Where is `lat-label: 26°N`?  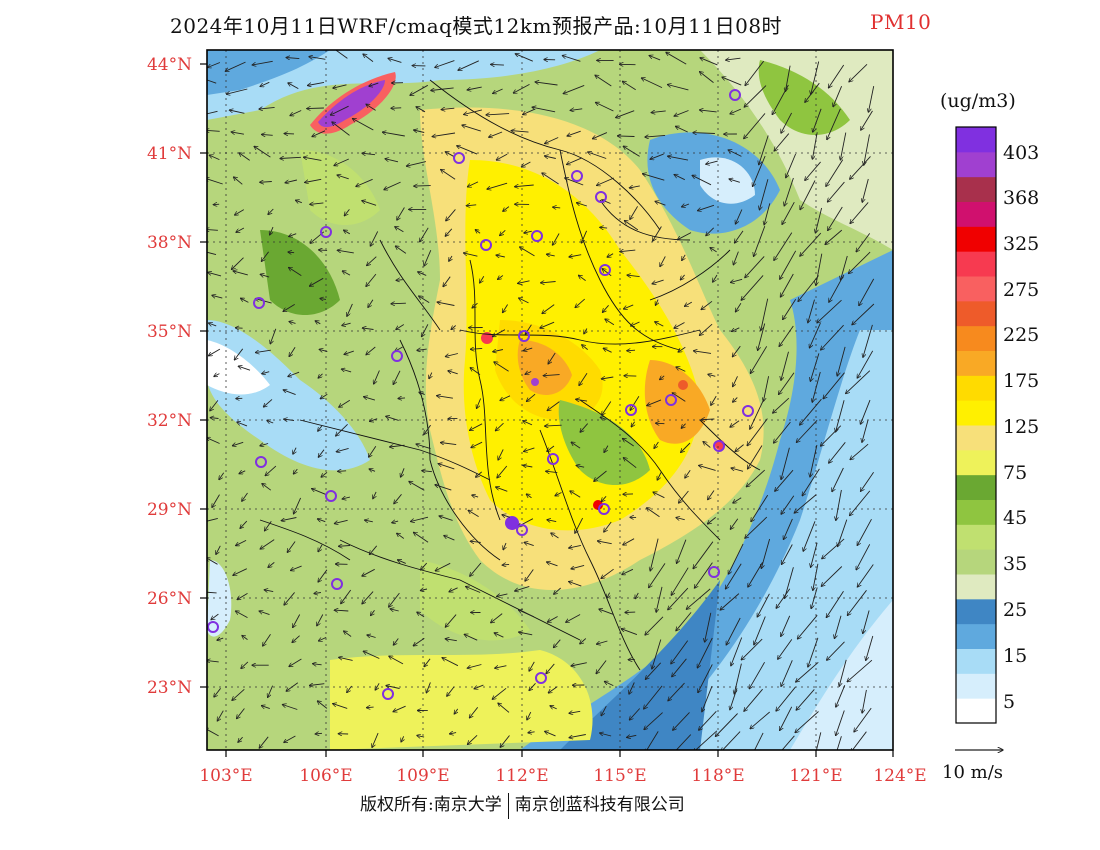
lat-label: 26°N is located at coordinates (169, 599).